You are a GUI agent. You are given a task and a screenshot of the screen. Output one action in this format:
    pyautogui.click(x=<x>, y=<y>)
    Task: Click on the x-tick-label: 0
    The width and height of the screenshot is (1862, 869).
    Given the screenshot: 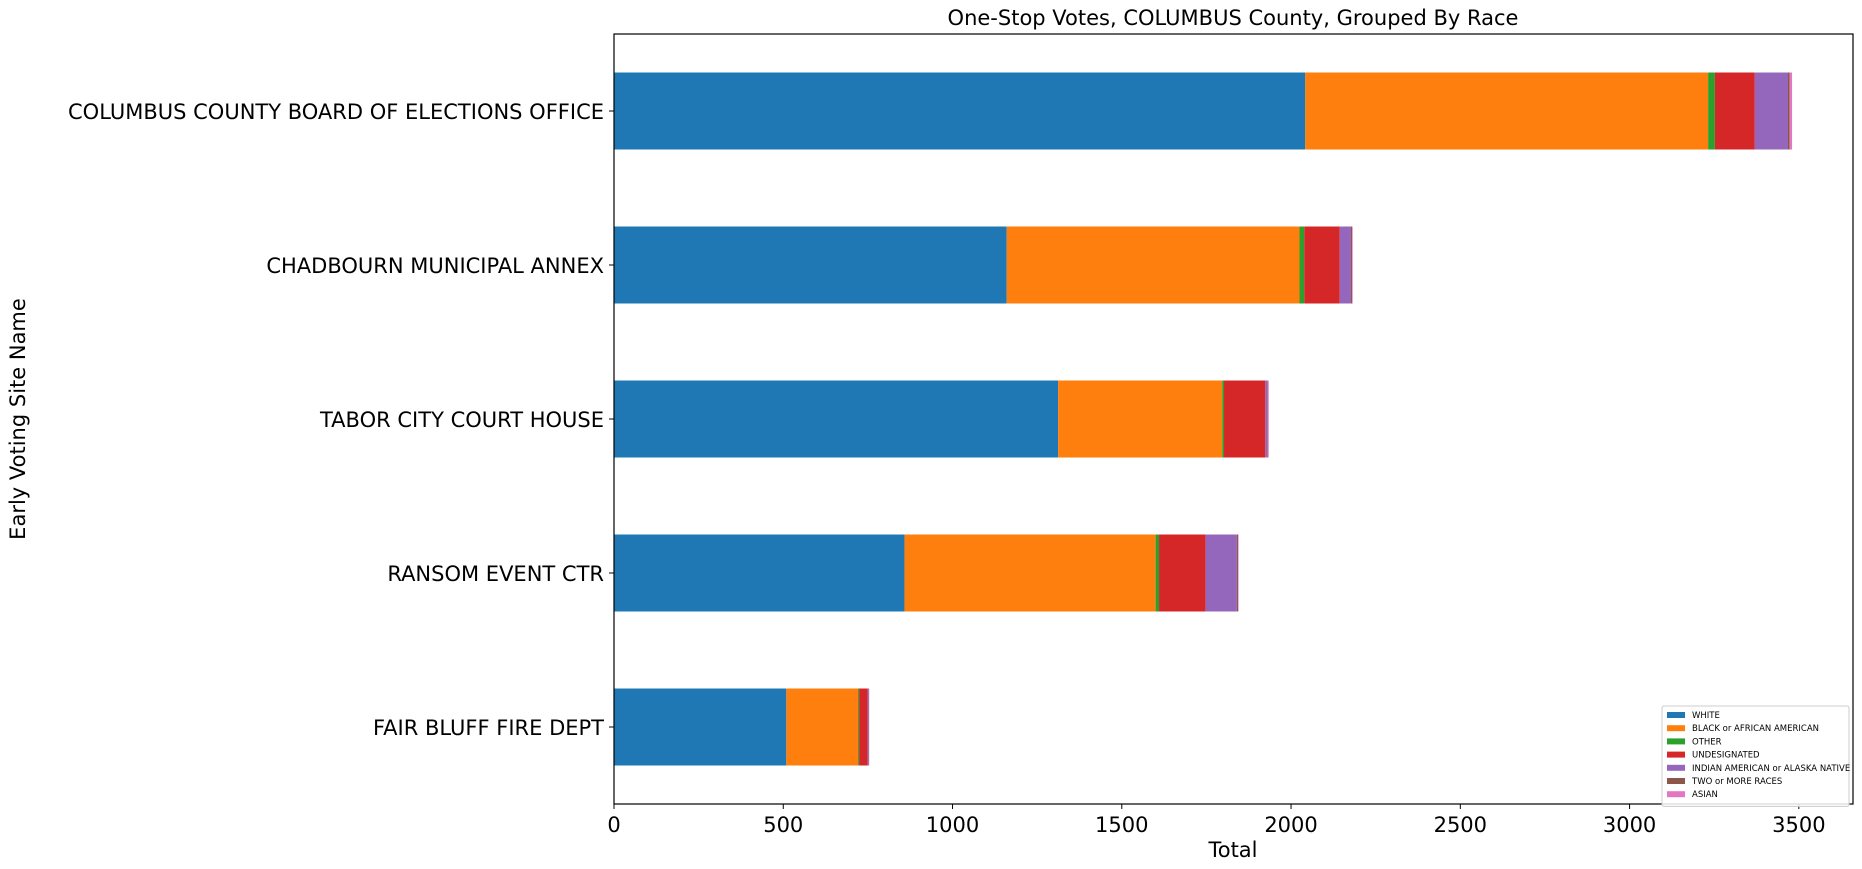 What is the action you would take?
    pyautogui.click(x=613, y=825)
    